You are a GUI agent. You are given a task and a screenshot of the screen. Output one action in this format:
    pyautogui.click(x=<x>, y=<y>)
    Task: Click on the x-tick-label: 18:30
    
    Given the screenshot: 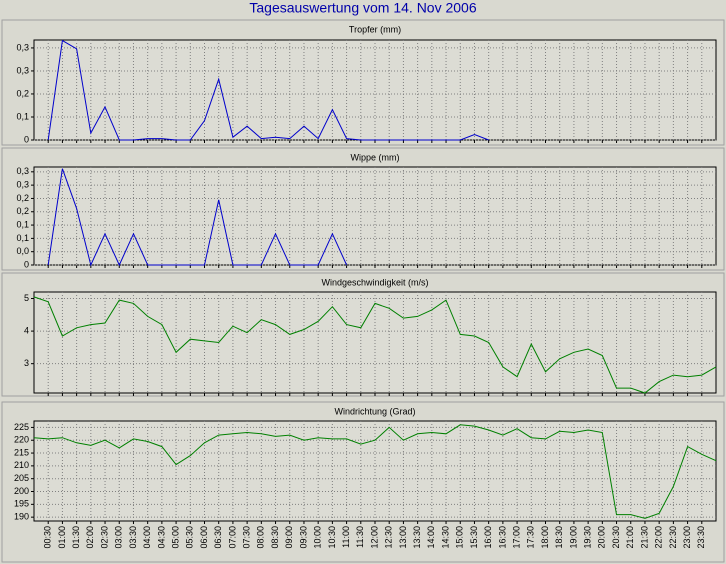 What is the action you would take?
    pyautogui.click(x=559, y=537)
    